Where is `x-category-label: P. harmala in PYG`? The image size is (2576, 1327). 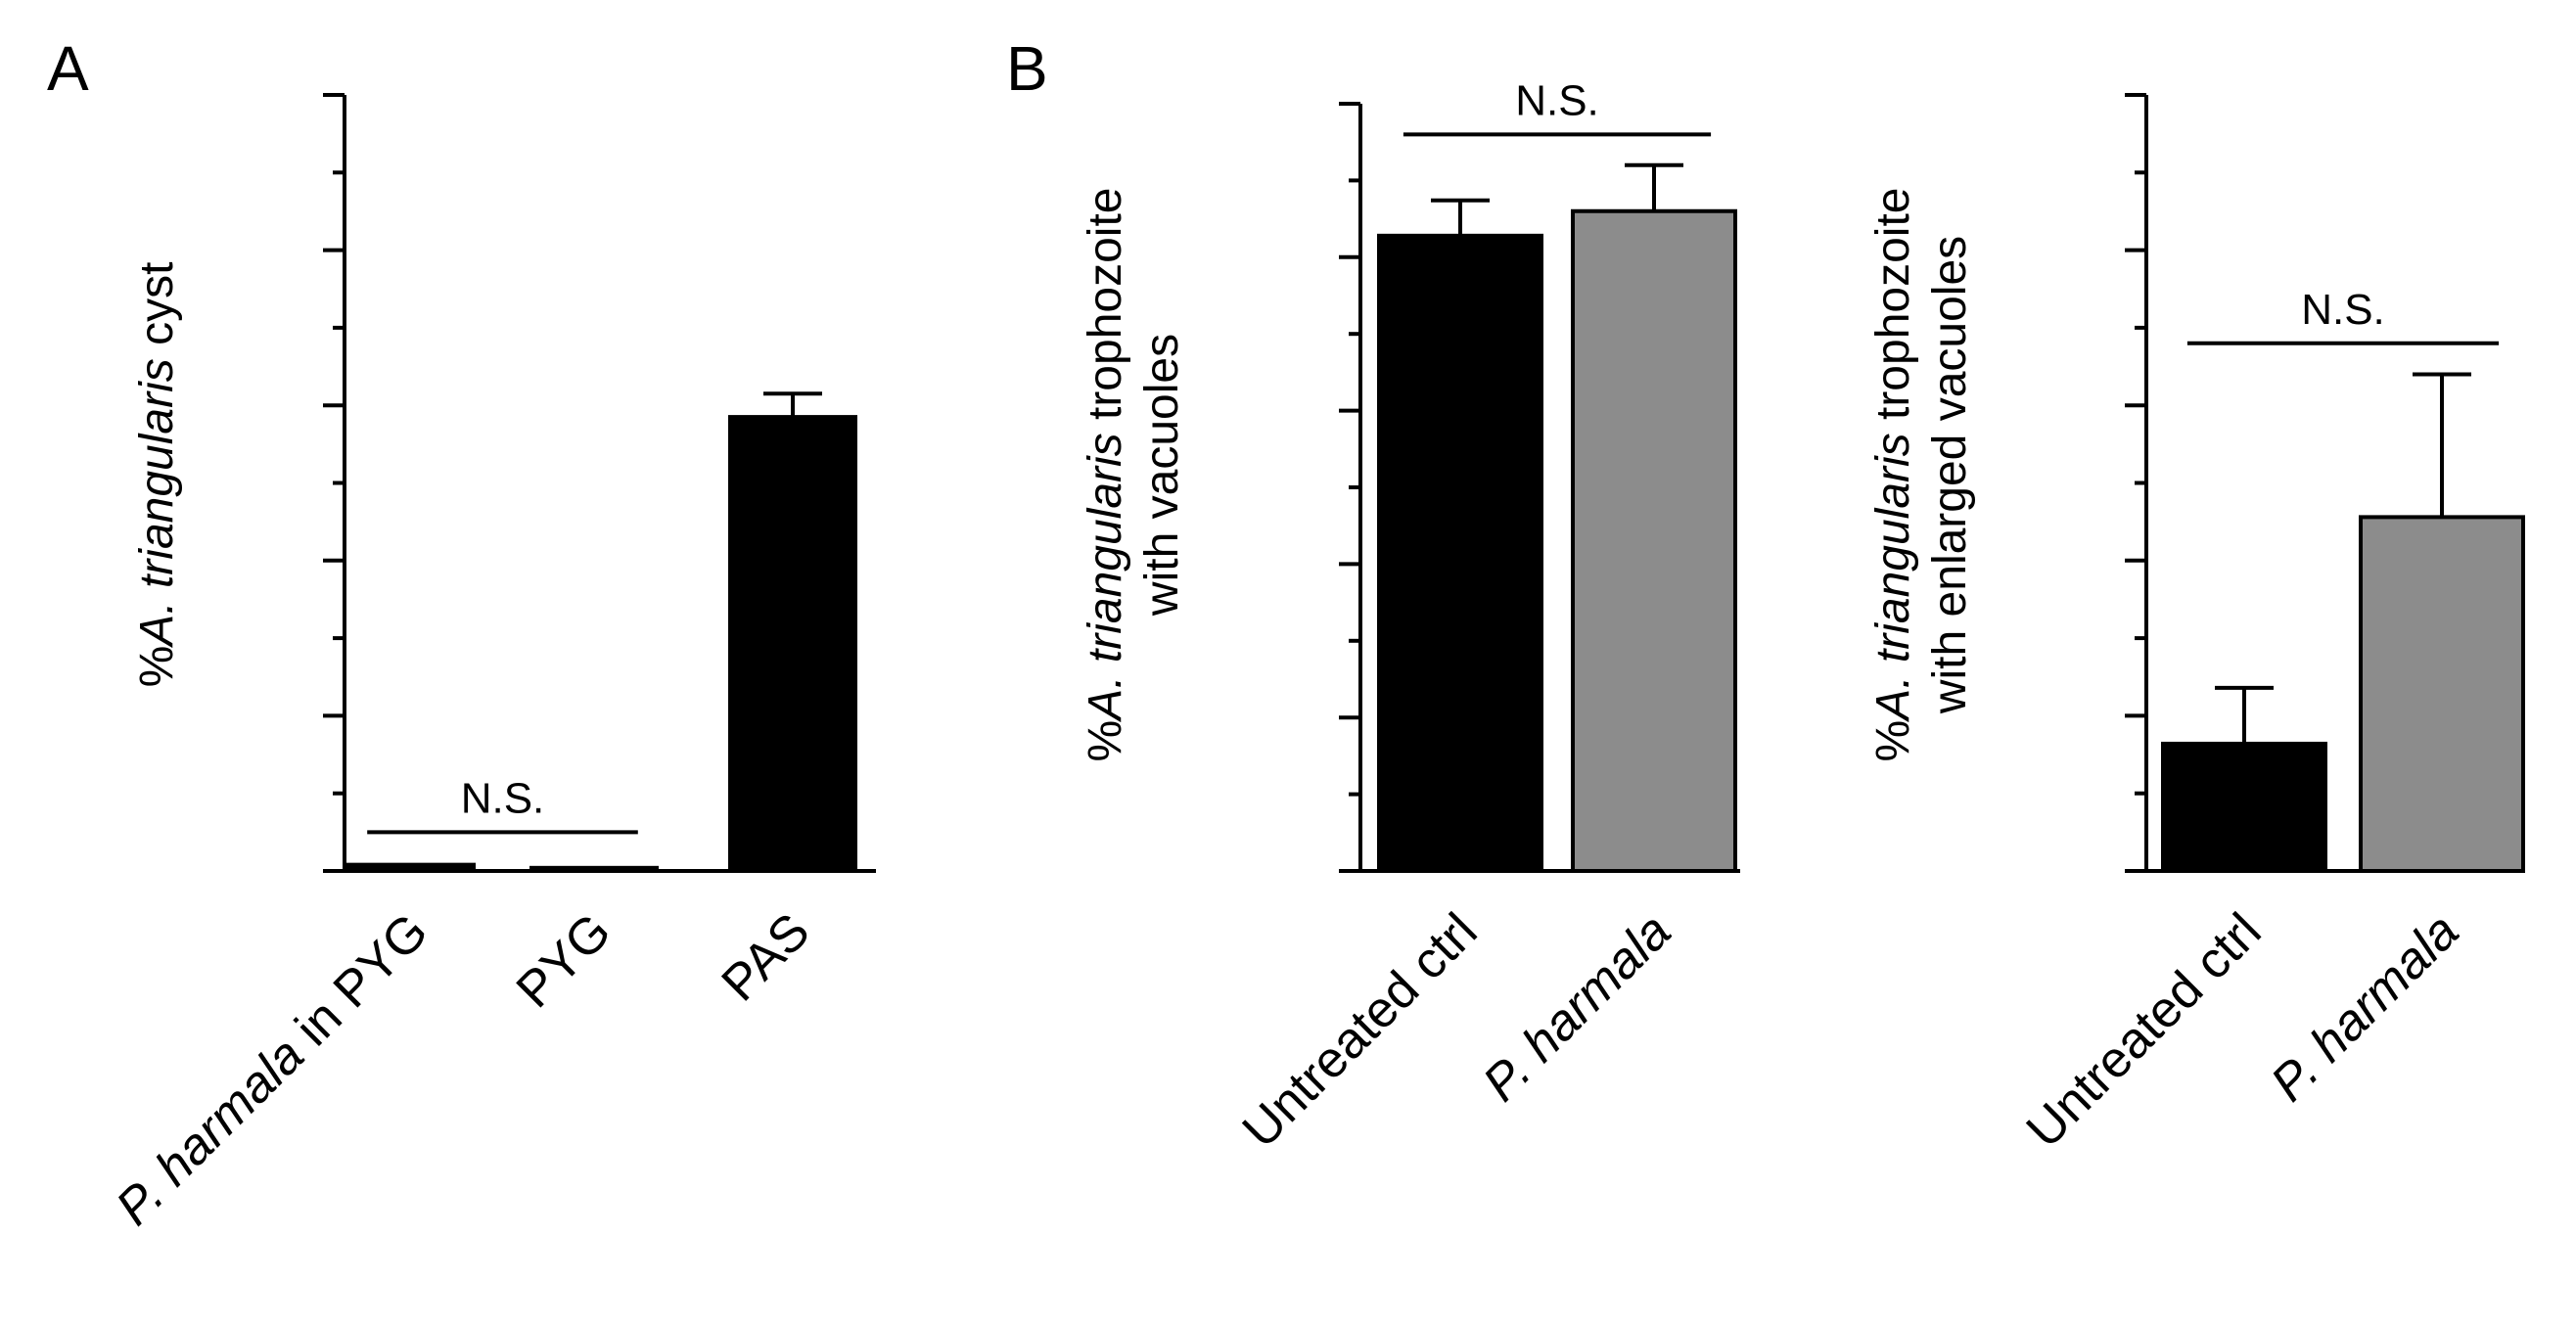
x-category-label: P. harmala in PYG is located at coordinates (273, 1069).